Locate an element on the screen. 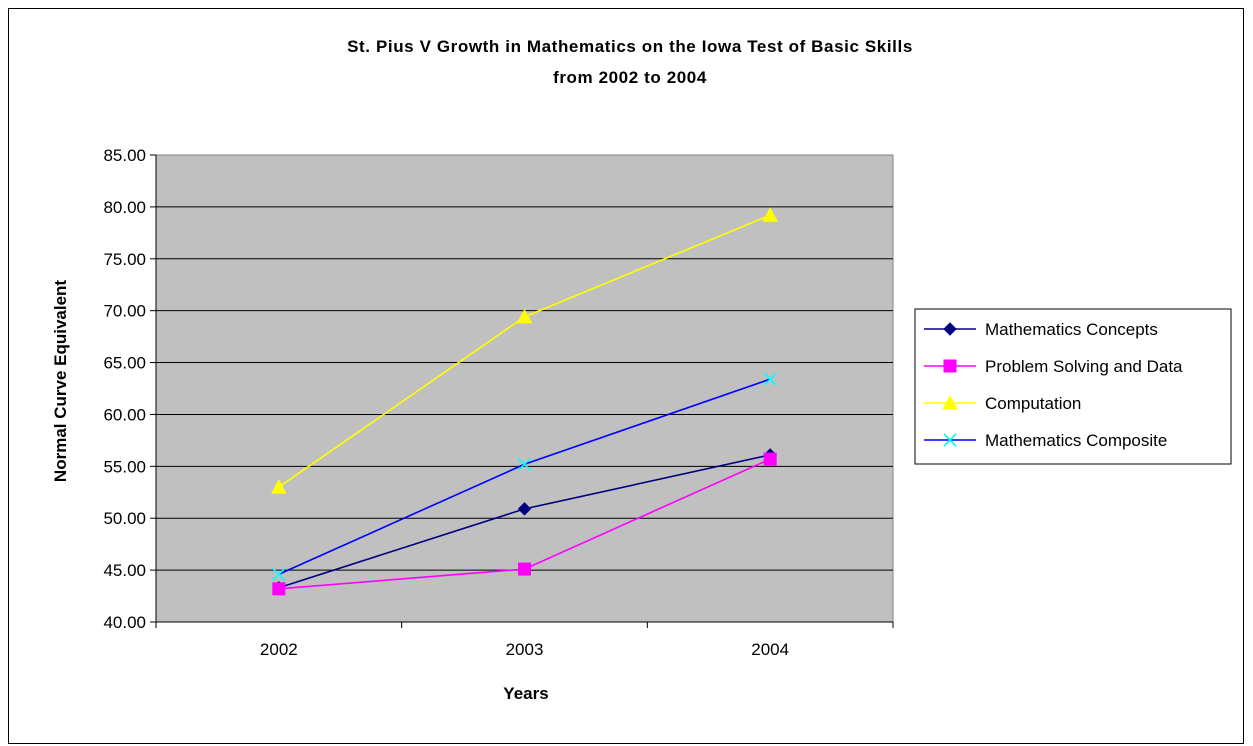 Image resolution: width=1253 pixels, height=746 pixels. legend-item: Problem Solving and Data is located at coordinates (1053, 366).